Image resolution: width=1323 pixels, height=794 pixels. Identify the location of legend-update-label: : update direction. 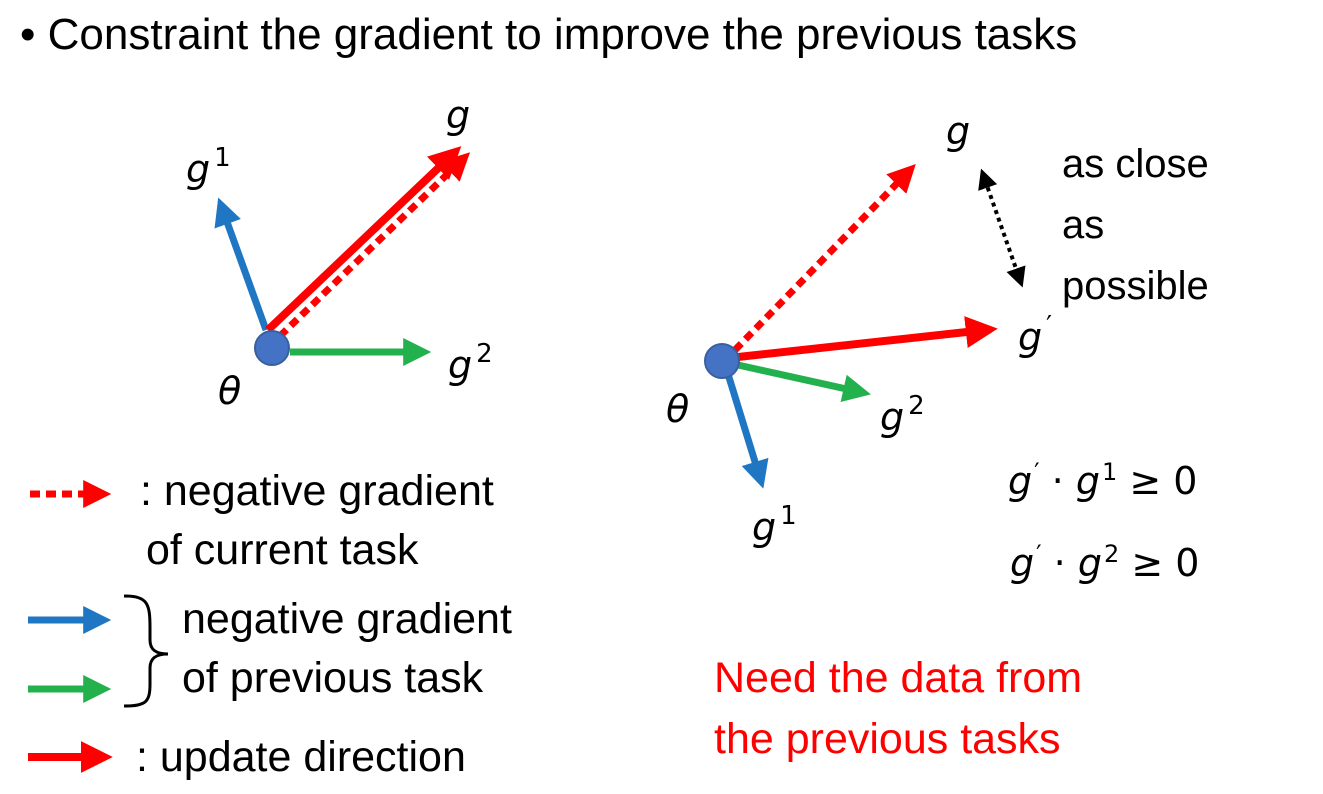
(301, 757).